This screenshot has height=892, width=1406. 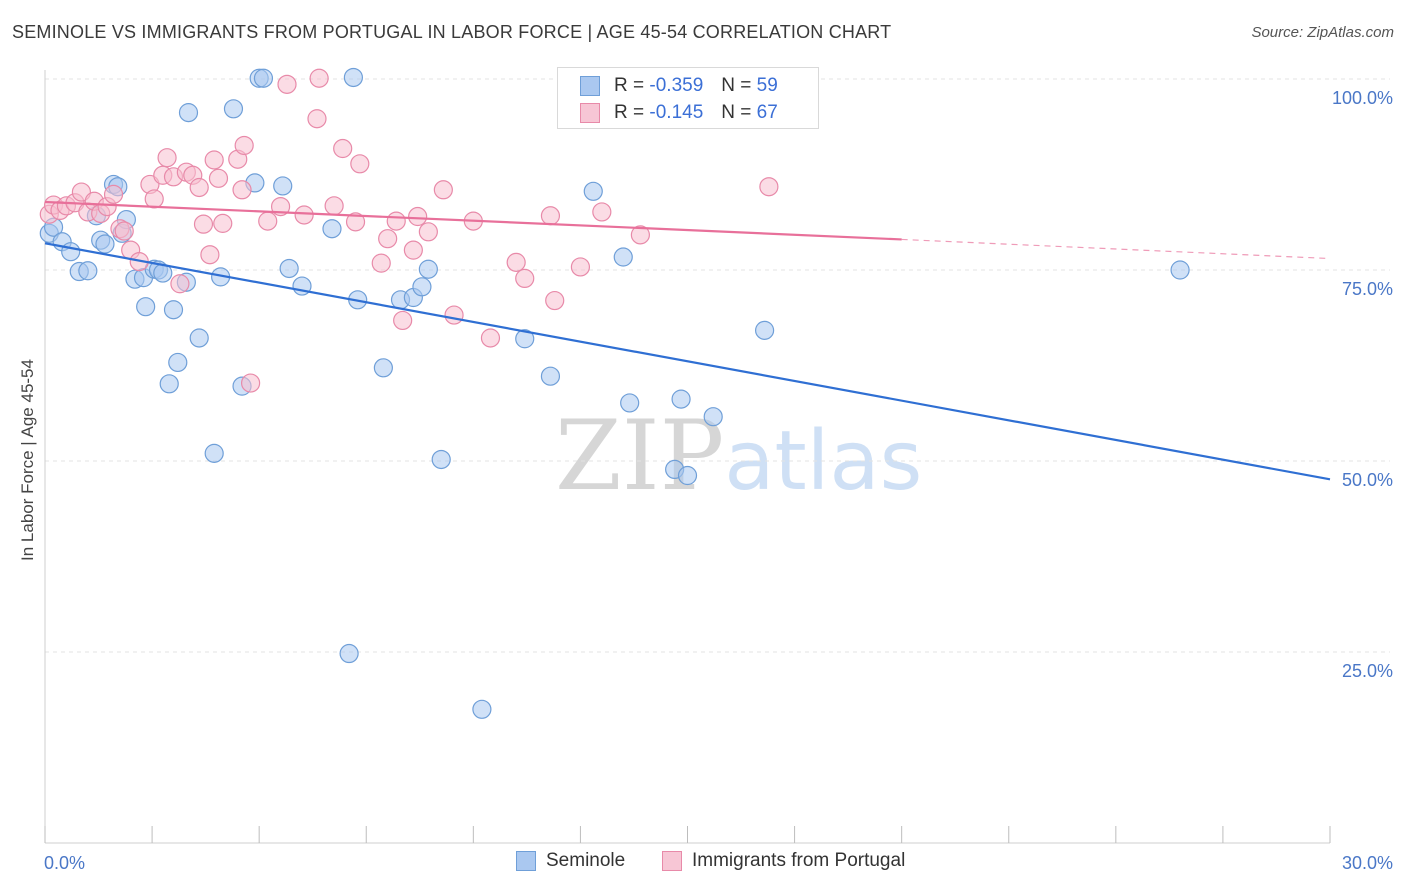 I want to click on r-value: -0.145, so click(x=676, y=112).